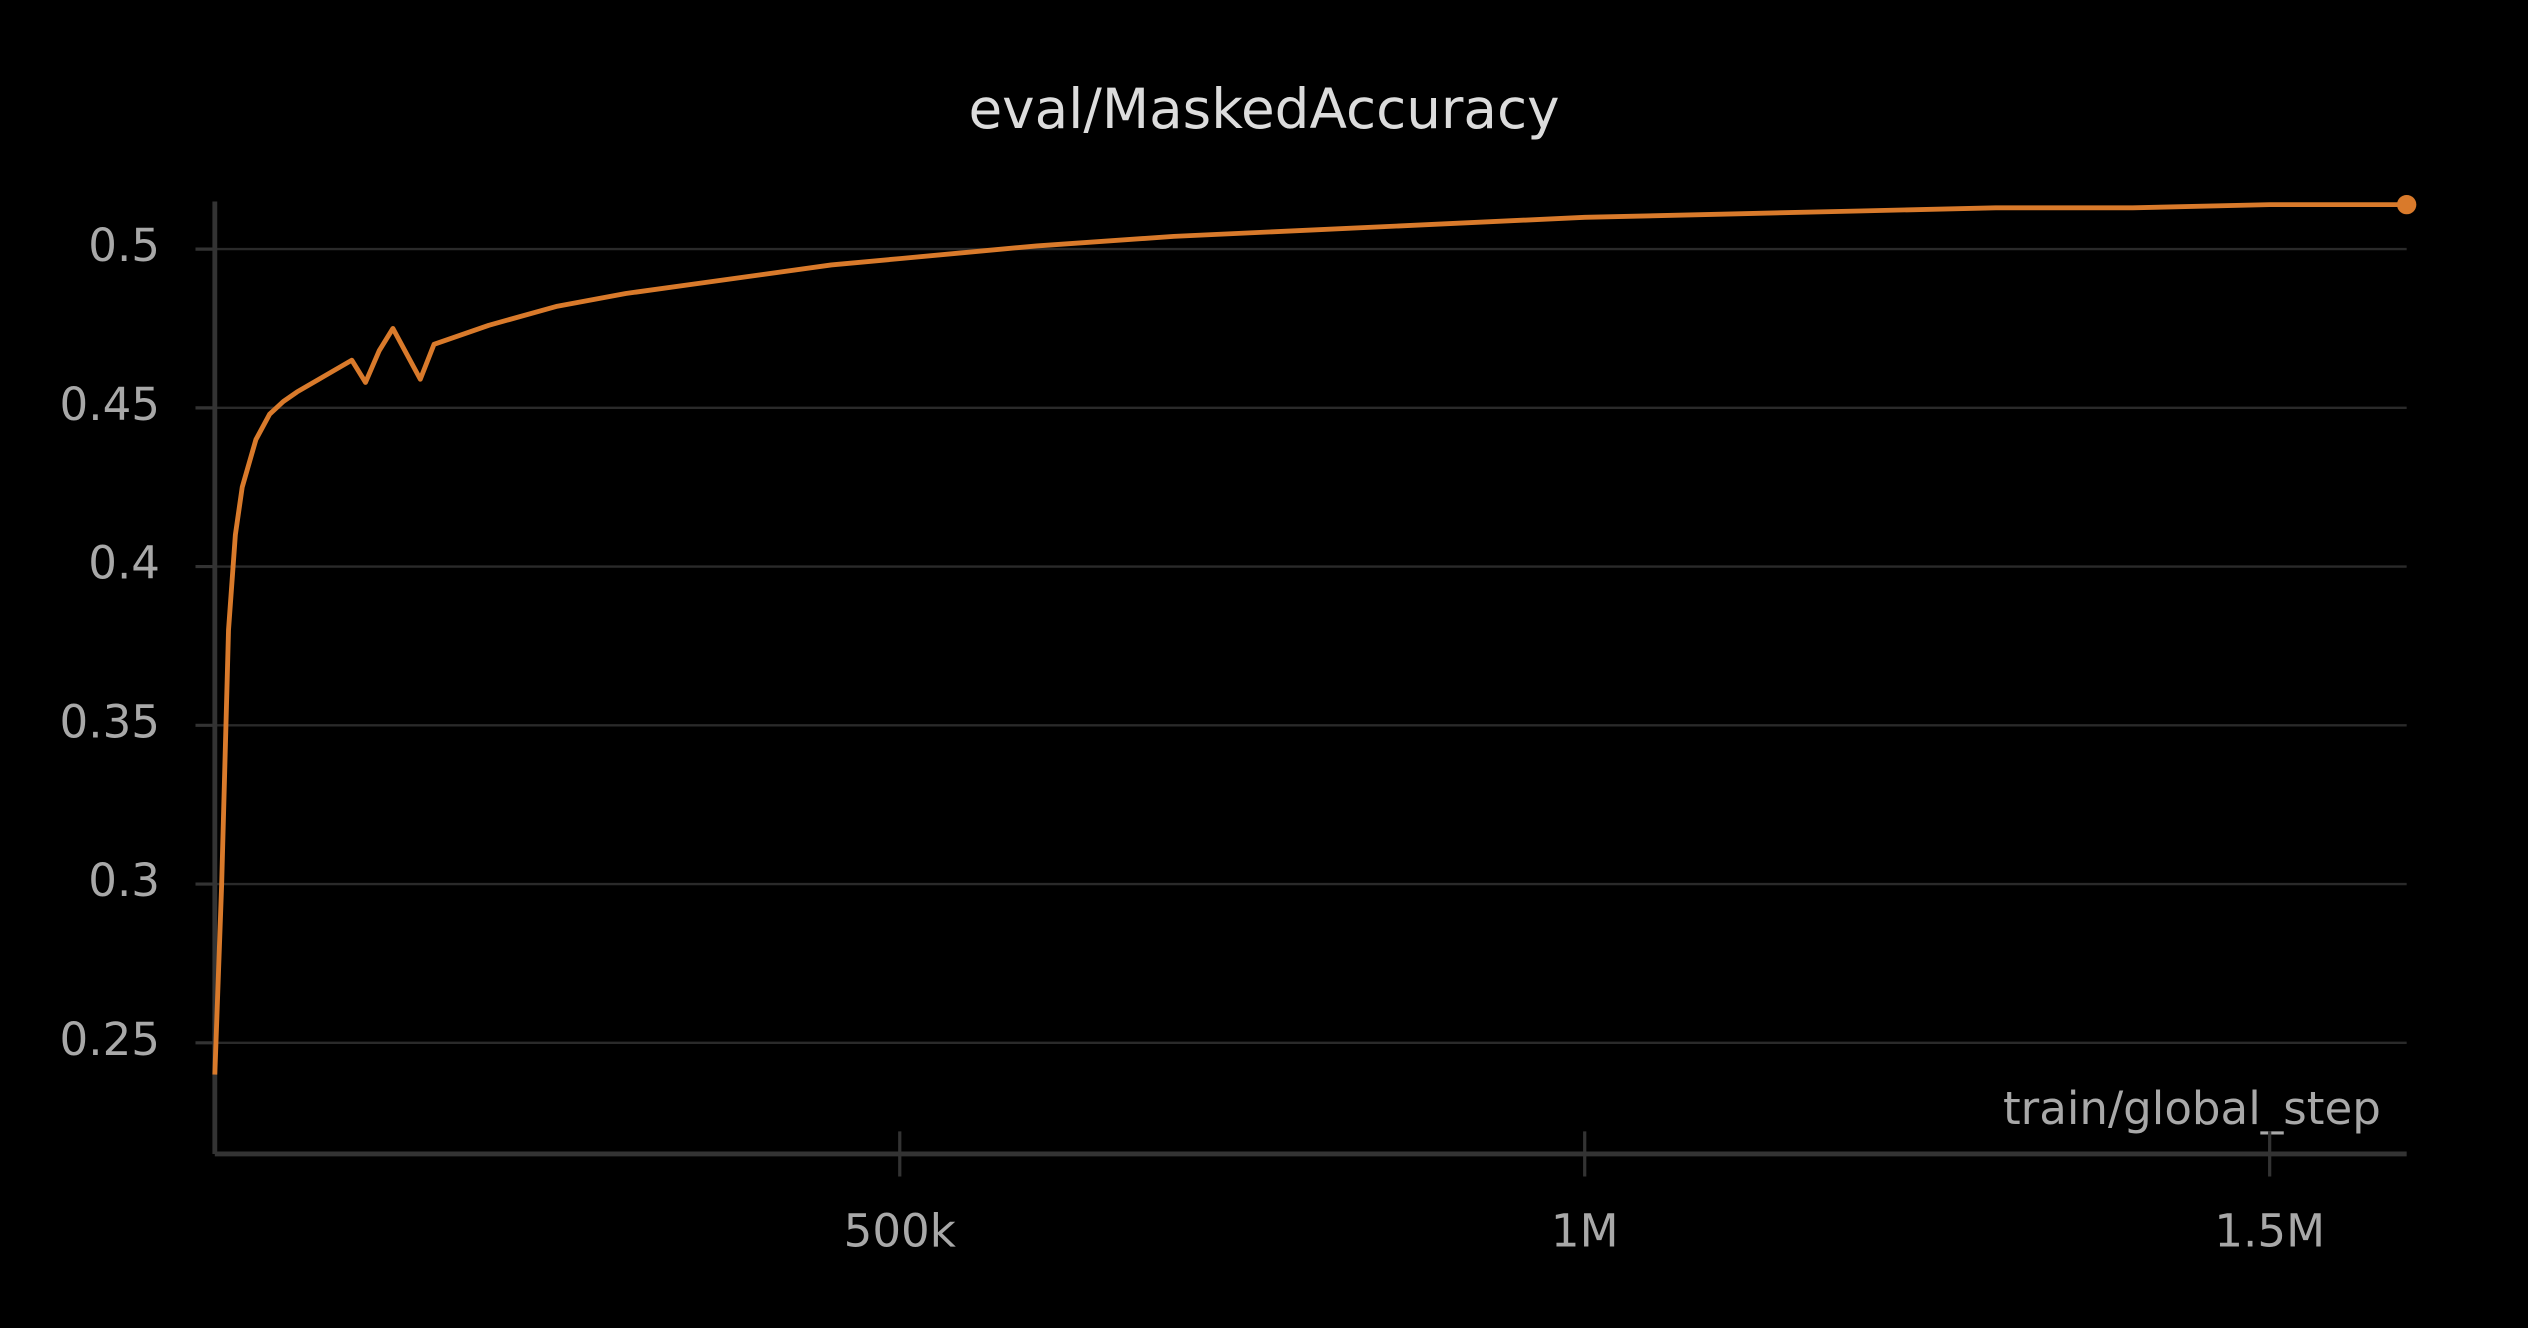  What do you see at coordinates (900, 1231) in the screenshot?
I see `x-tick-label: 500k` at bounding box center [900, 1231].